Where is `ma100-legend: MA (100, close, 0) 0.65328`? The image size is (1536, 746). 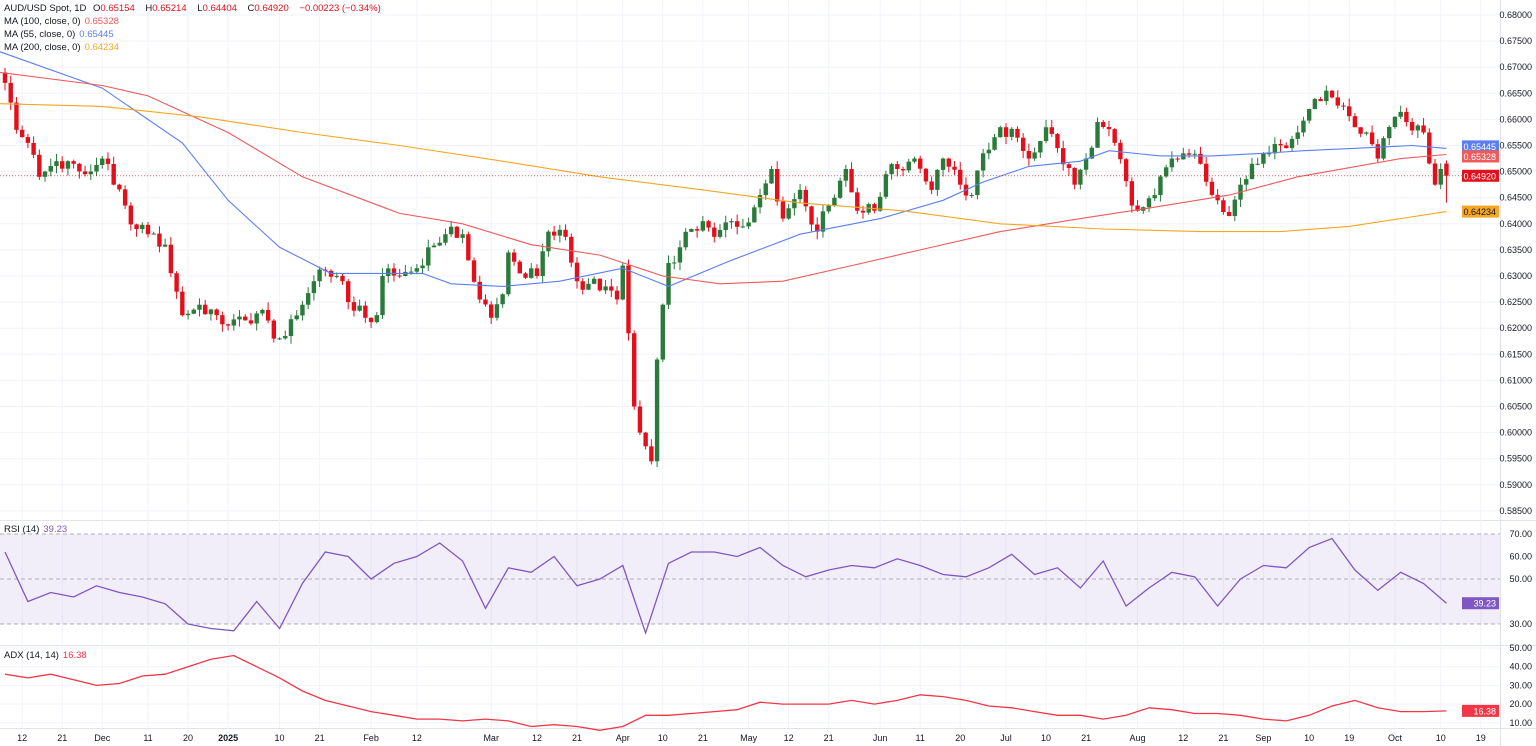
ma100-legend: MA (100, close, 0) 0.65328 is located at coordinates (63, 21).